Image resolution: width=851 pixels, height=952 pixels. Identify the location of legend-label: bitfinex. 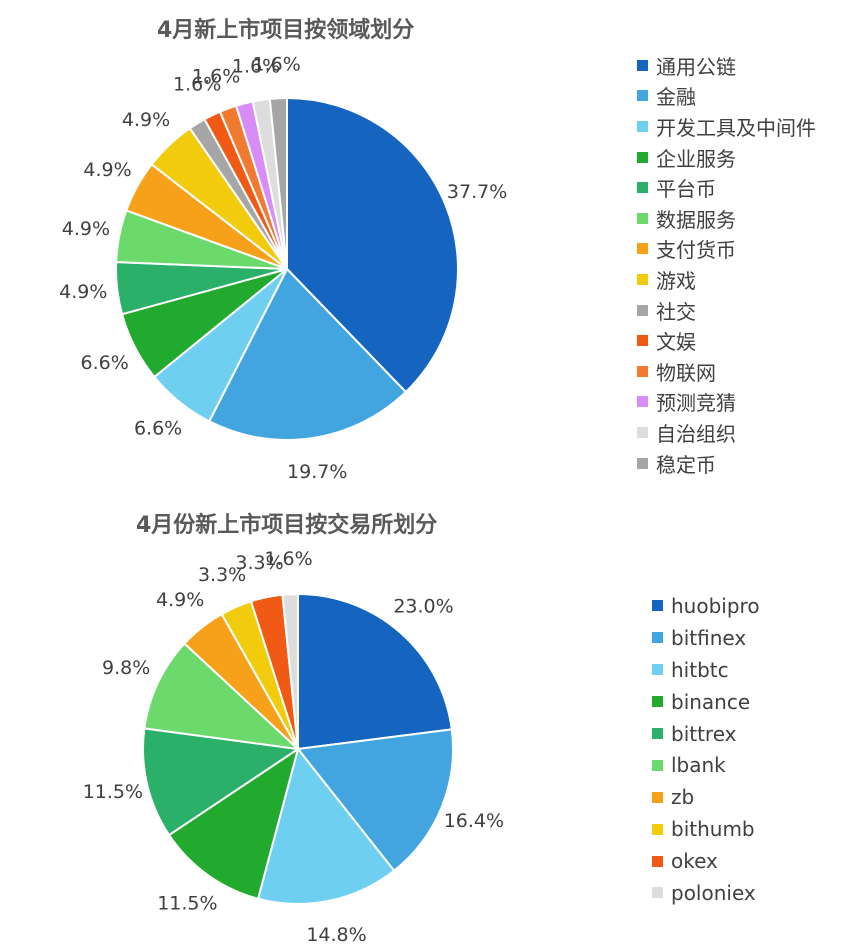
(709, 637).